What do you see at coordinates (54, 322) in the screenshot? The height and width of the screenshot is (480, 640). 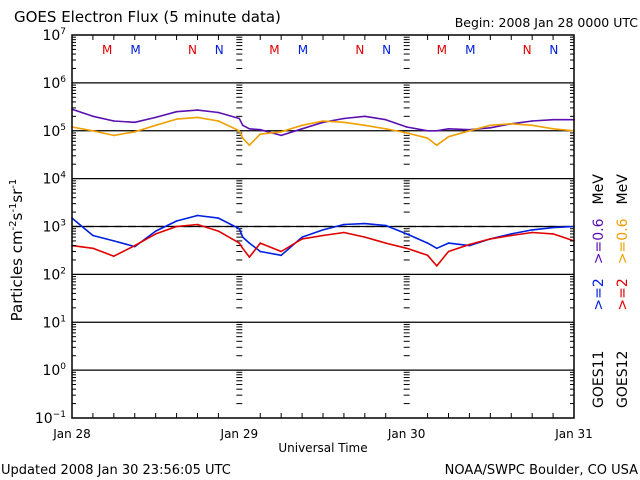 I see `y-tick-label: 101` at bounding box center [54, 322].